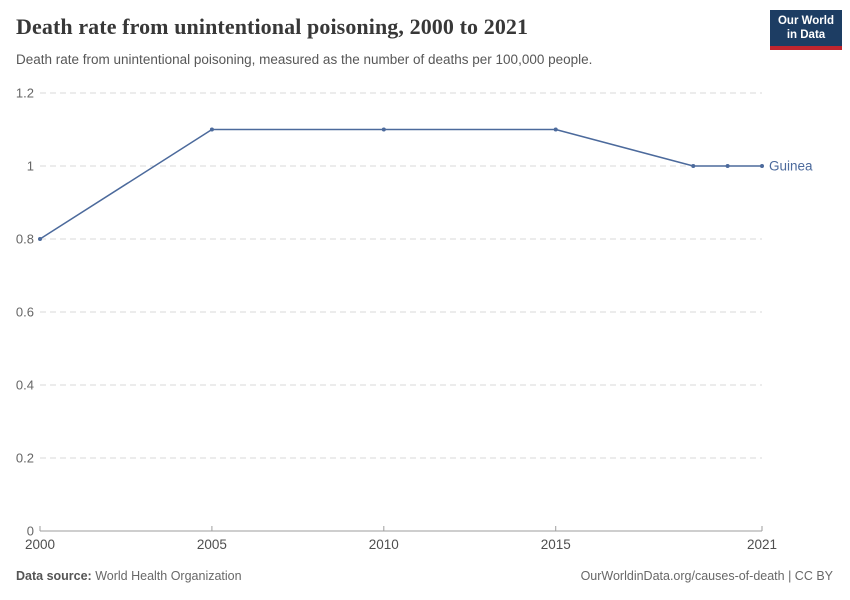 The image size is (850, 600). What do you see at coordinates (556, 544) in the screenshot?
I see `x-tick-label: 2015` at bounding box center [556, 544].